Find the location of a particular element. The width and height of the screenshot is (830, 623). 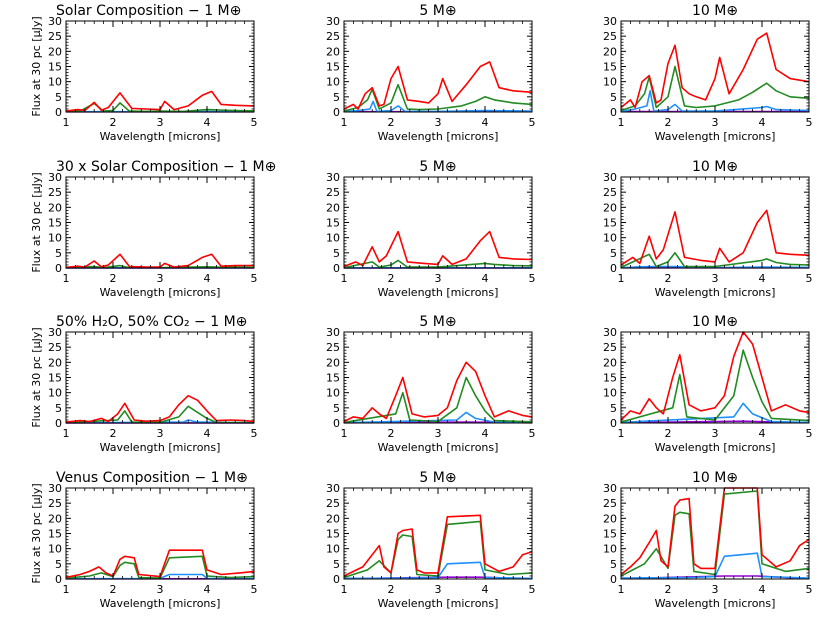

panel-title: 30 x Solar Composition − 1 M⊕ is located at coordinates (166, 167).